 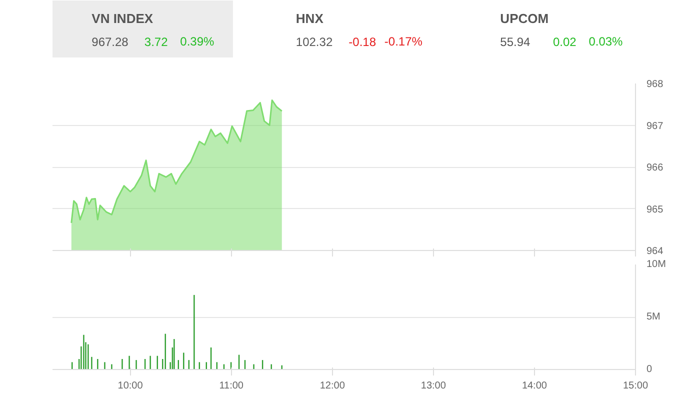 What do you see at coordinates (649, 369) in the screenshot?
I see `y-tick-label: 0` at bounding box center [649, 369].